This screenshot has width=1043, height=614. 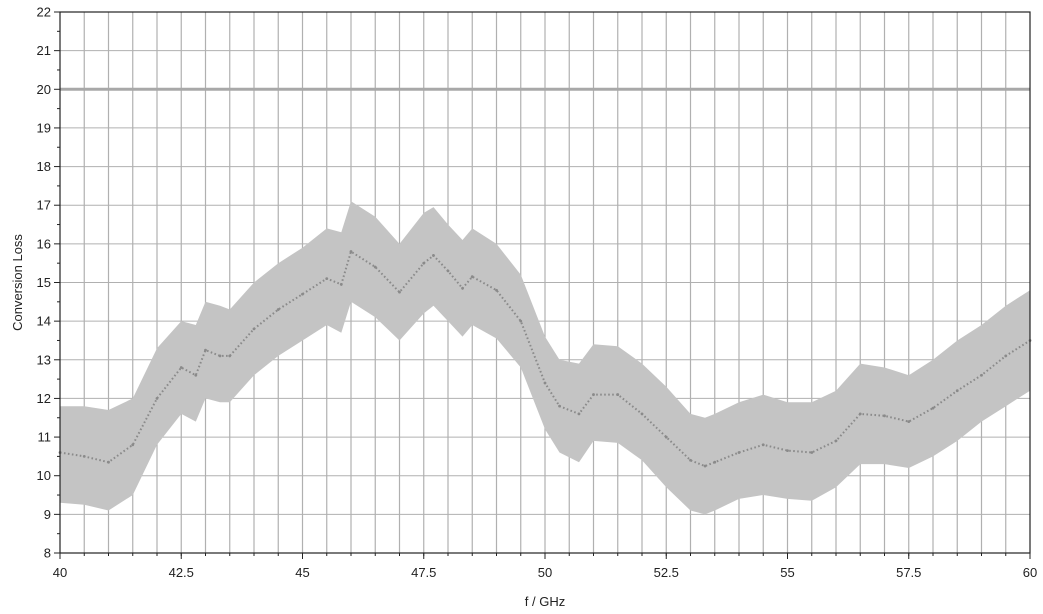 What do you see at coordinates (47, 514) in the screenshot?
I see `y-tick-label: 9` at bounding box center [47, 514].